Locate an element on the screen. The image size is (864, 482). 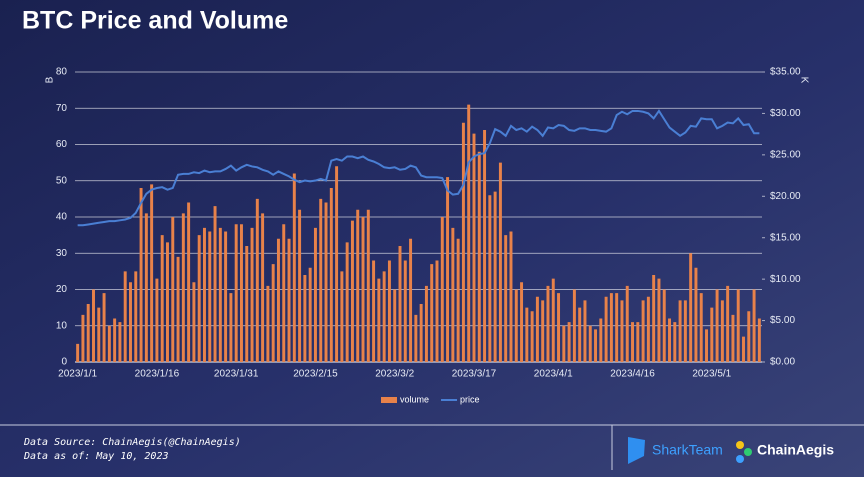
y2-tick-label: $25.00 is located at coordinates (785, 154).